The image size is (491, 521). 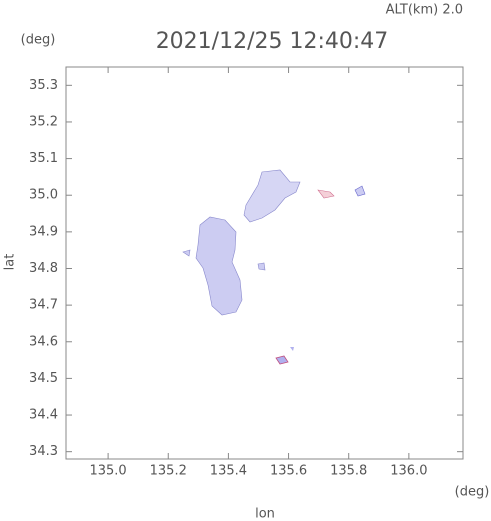 I want to click on echo-main, so click(x=219, y=266).